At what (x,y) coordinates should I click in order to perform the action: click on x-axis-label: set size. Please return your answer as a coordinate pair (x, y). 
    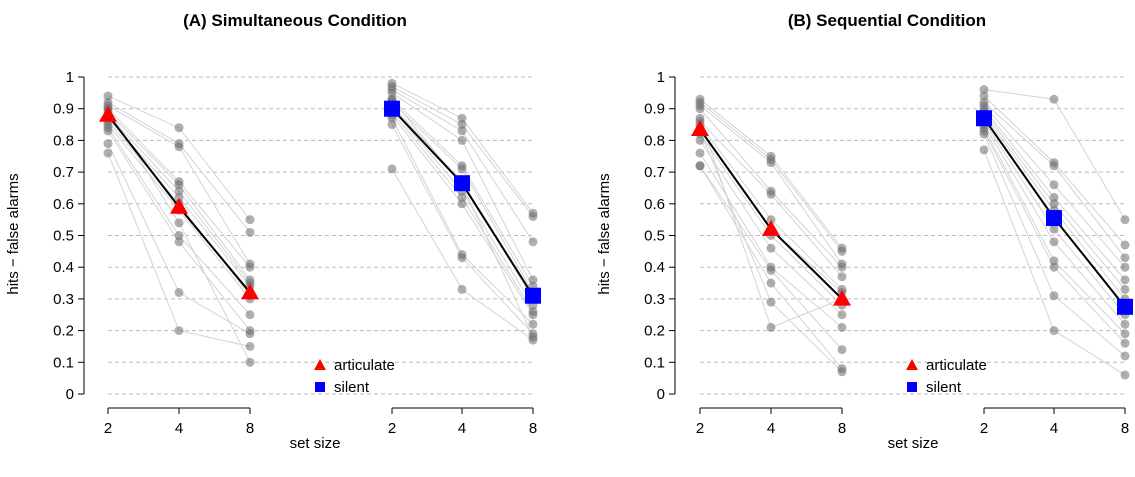
    Looking at the image, I should click on (913, 443).